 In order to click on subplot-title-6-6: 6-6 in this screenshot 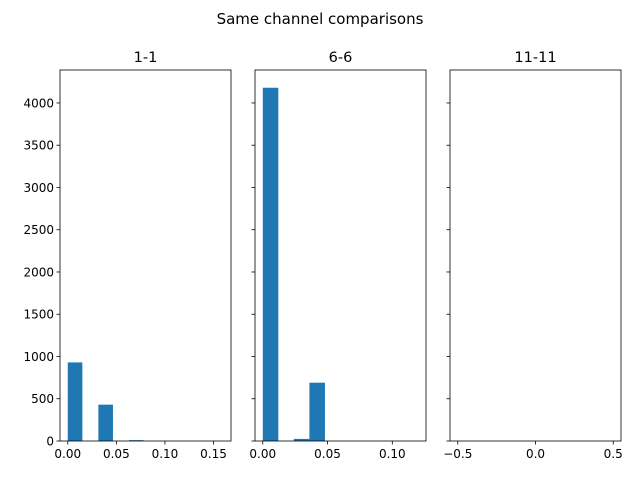, I will do `click(341, 58)`.